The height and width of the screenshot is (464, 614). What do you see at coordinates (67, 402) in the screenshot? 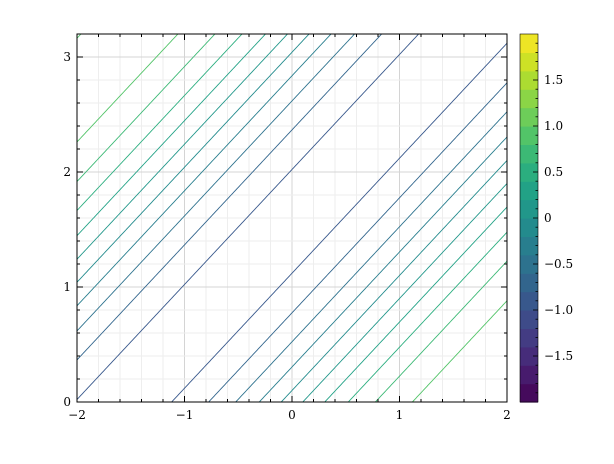
I see `y-tick-label: 0` at bounding box center [67, 402].